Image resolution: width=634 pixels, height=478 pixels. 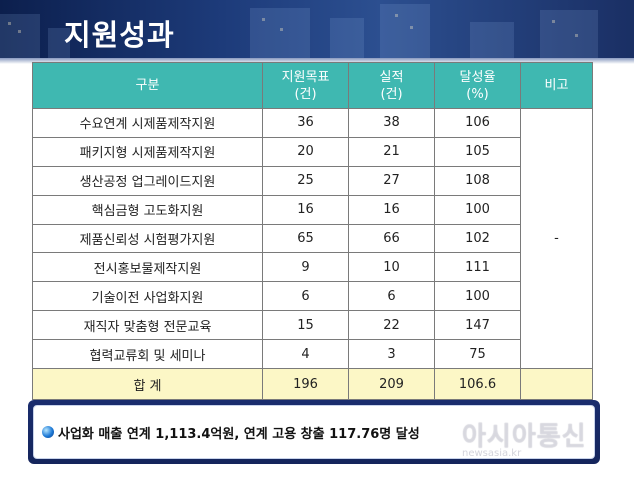 What do you see at coordinates (477, 384) in the screenshot?
I see `total-rate: 106.6` at bounding box center [477, 384].